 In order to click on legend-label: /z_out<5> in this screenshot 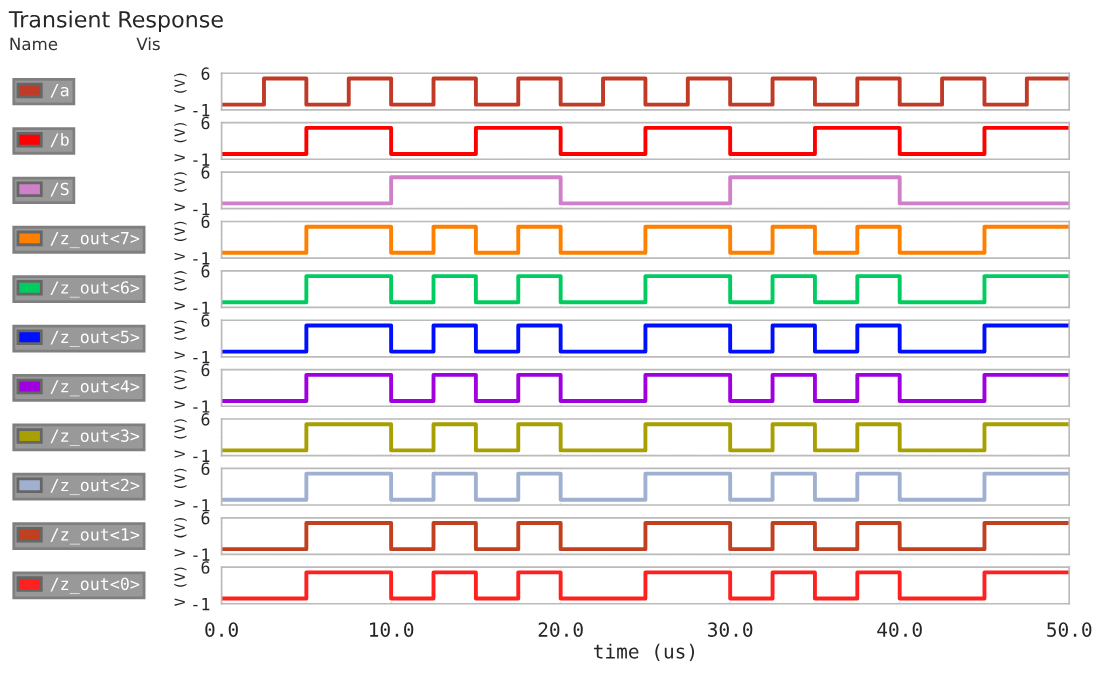, I will do `click(95, 338)`.